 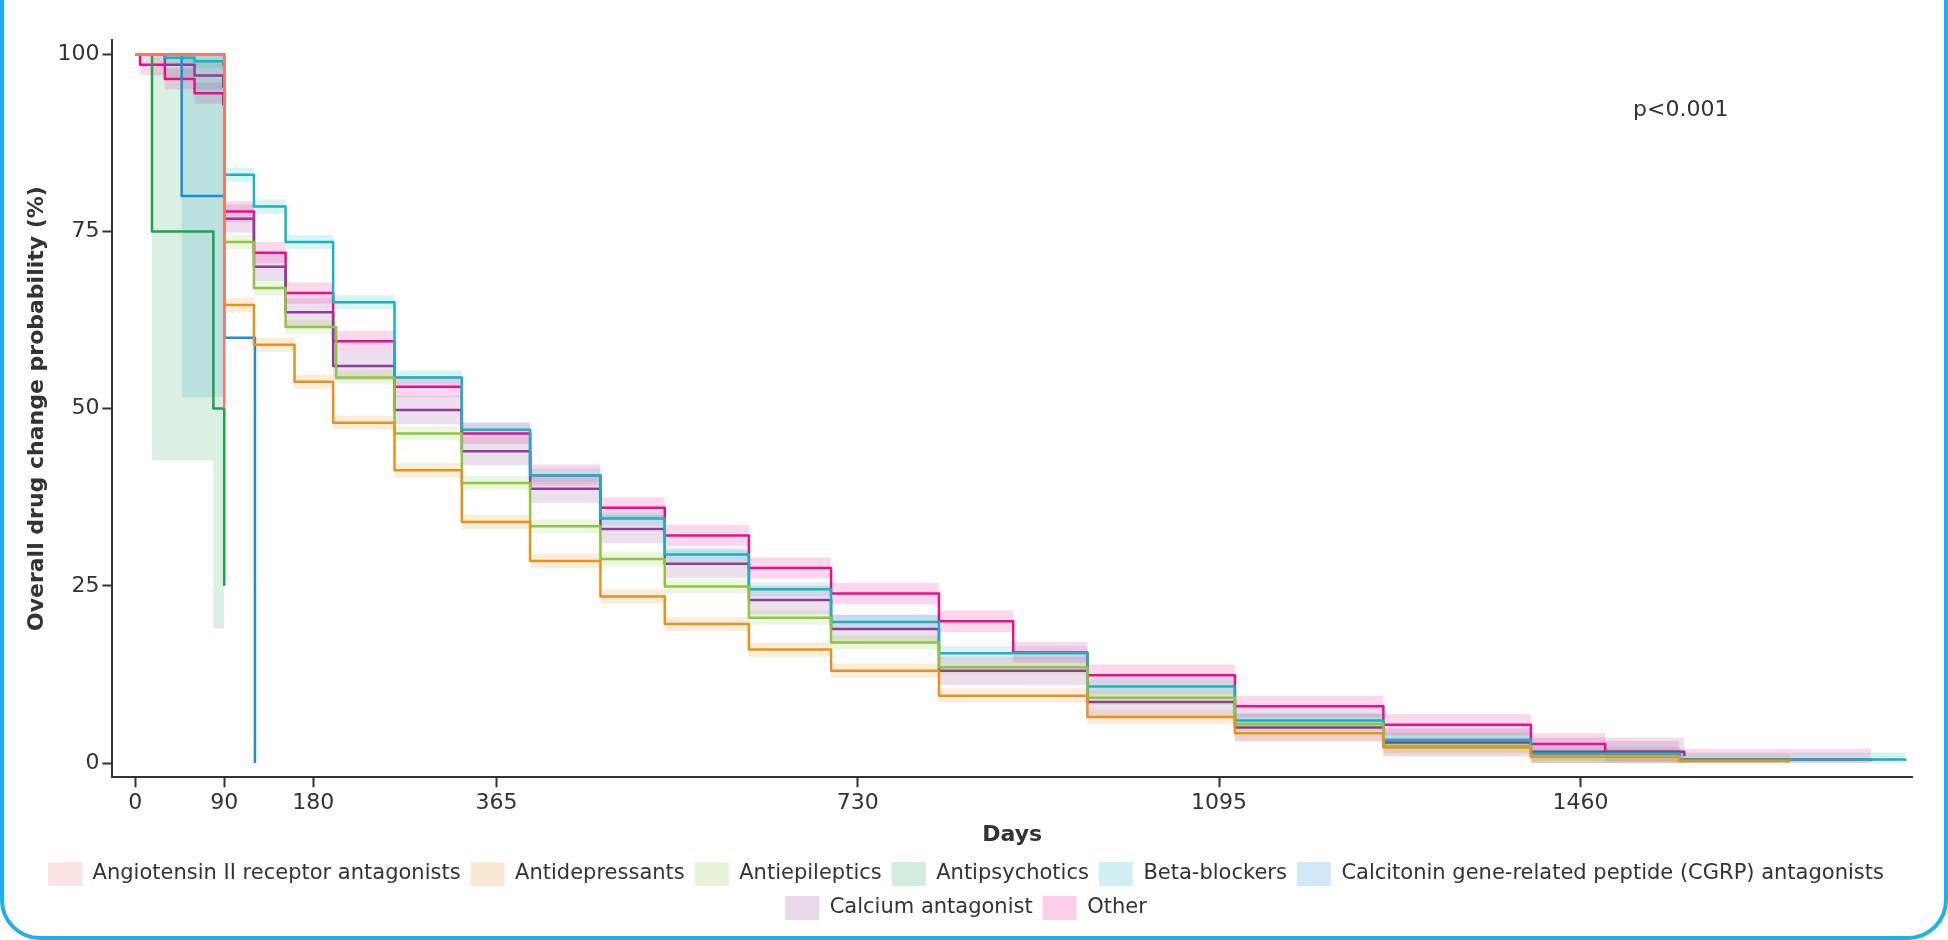 What do you see at coordinates (85, 407) in the screenshot?
I see `y-tick-label: 50` at bounding box center [85, 407].